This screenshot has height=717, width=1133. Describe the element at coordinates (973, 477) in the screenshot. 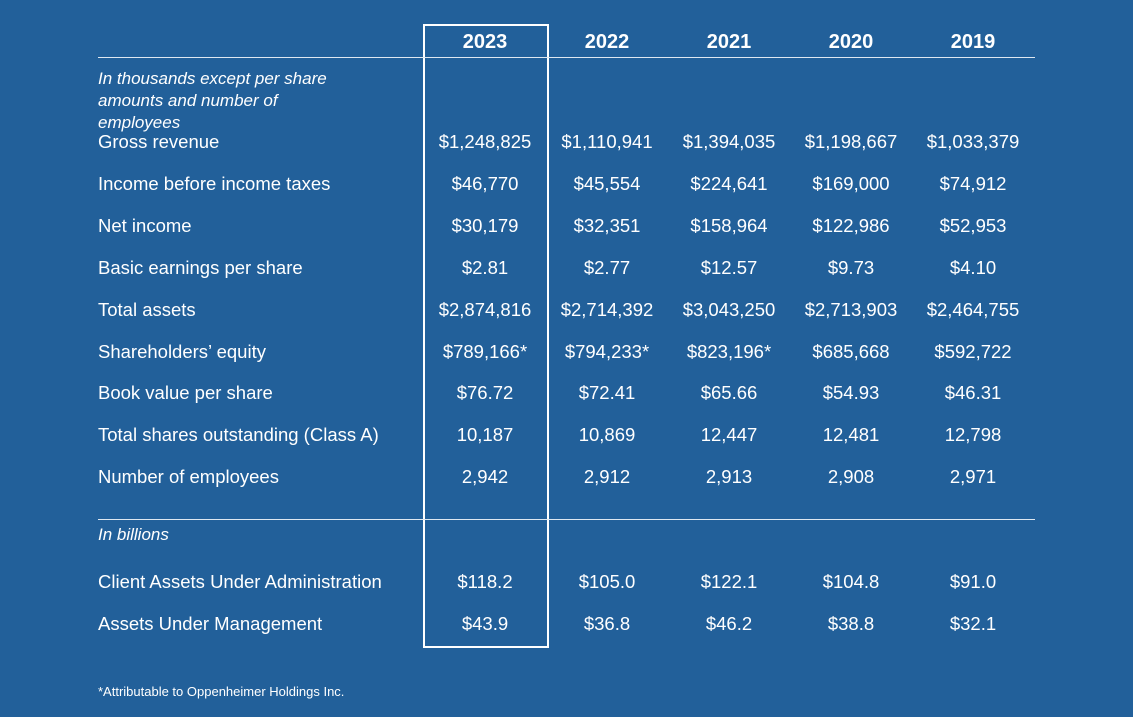

I see `cell-value: 2,971` at that location.